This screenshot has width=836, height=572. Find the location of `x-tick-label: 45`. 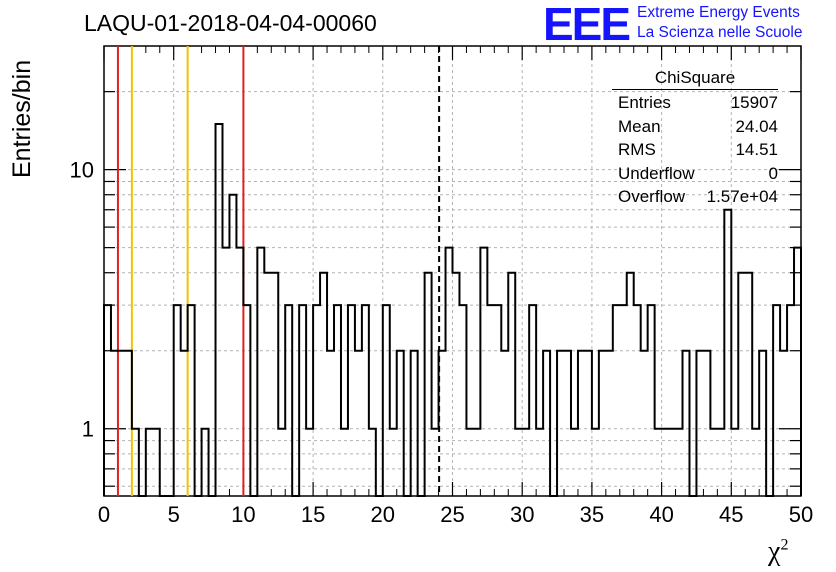

x-tick-label: 45 is located at coordinates (731, 514).